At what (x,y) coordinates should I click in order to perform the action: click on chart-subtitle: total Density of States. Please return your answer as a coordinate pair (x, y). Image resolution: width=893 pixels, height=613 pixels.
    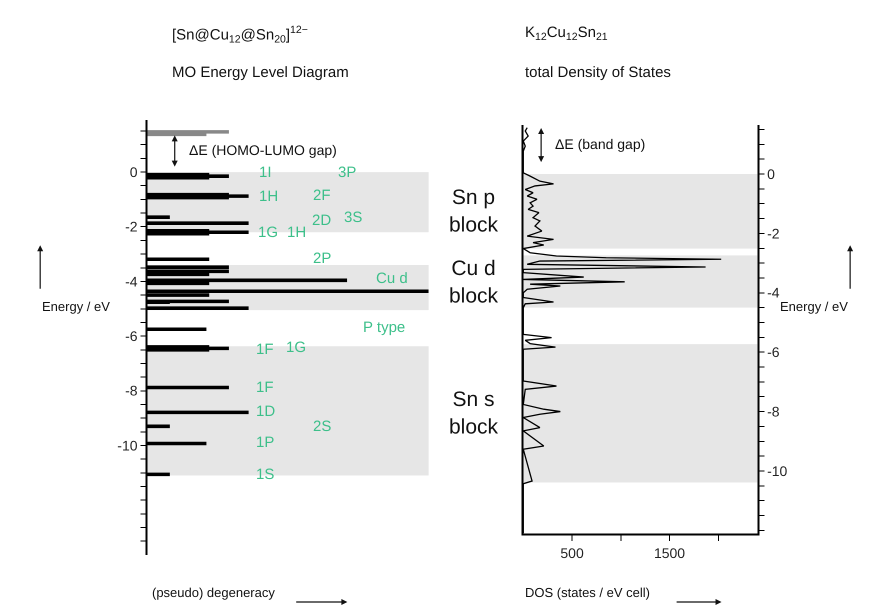
    Looking at the image, I should click on (598, 72).